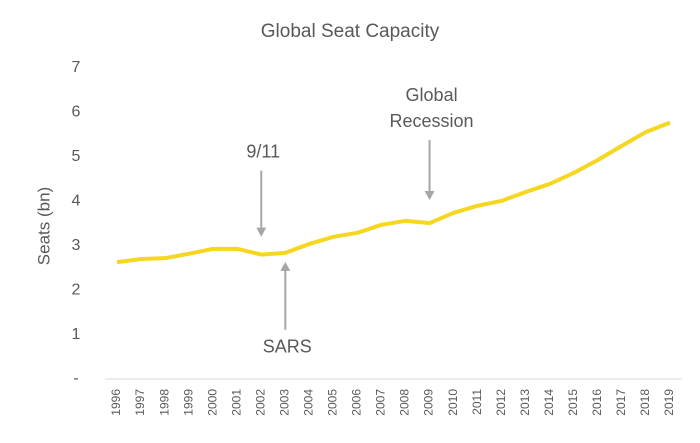  I want to click on x-tick-label: 2015, so click(573, 402).